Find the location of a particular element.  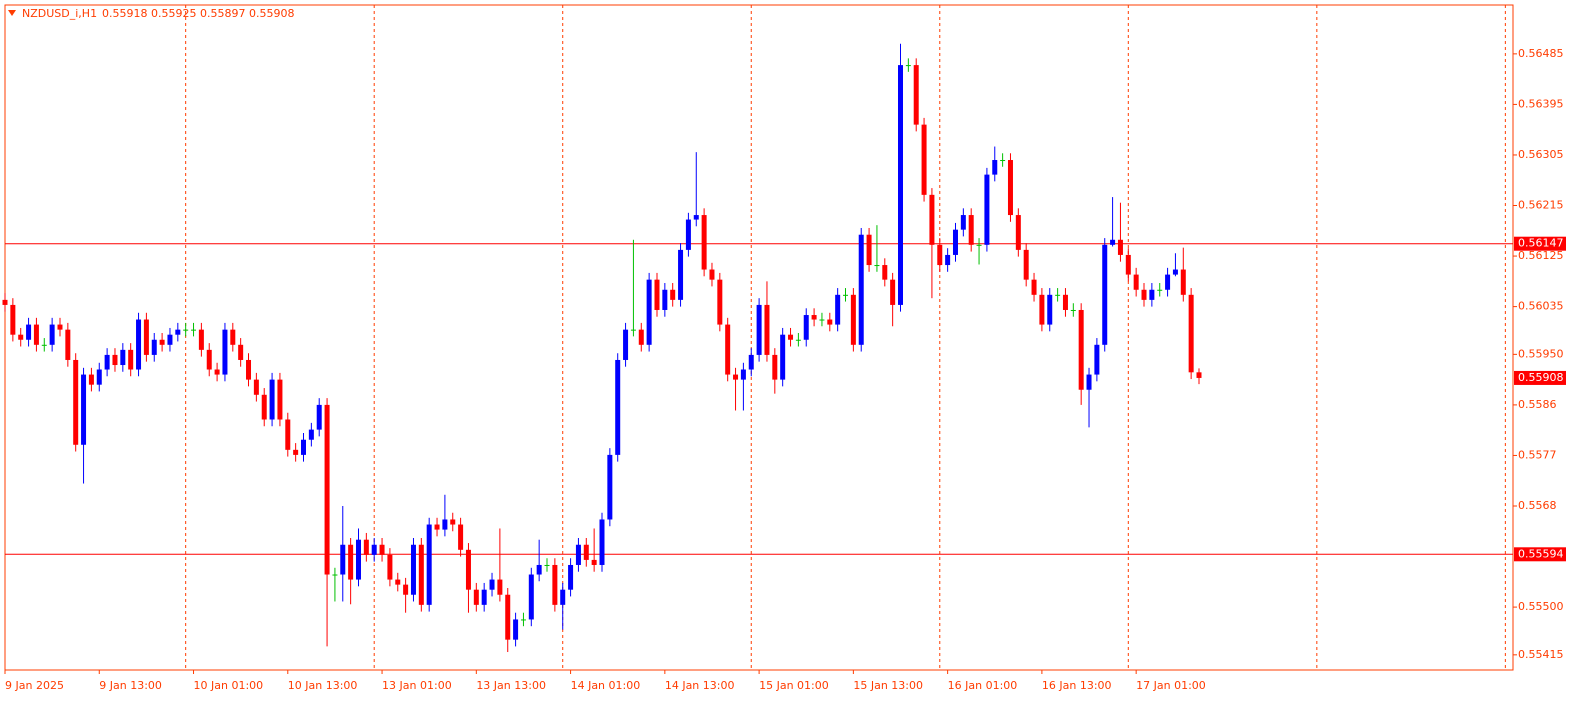

x-tick-label: 9 Jan 13:00 is located at coordinates (130, 685).